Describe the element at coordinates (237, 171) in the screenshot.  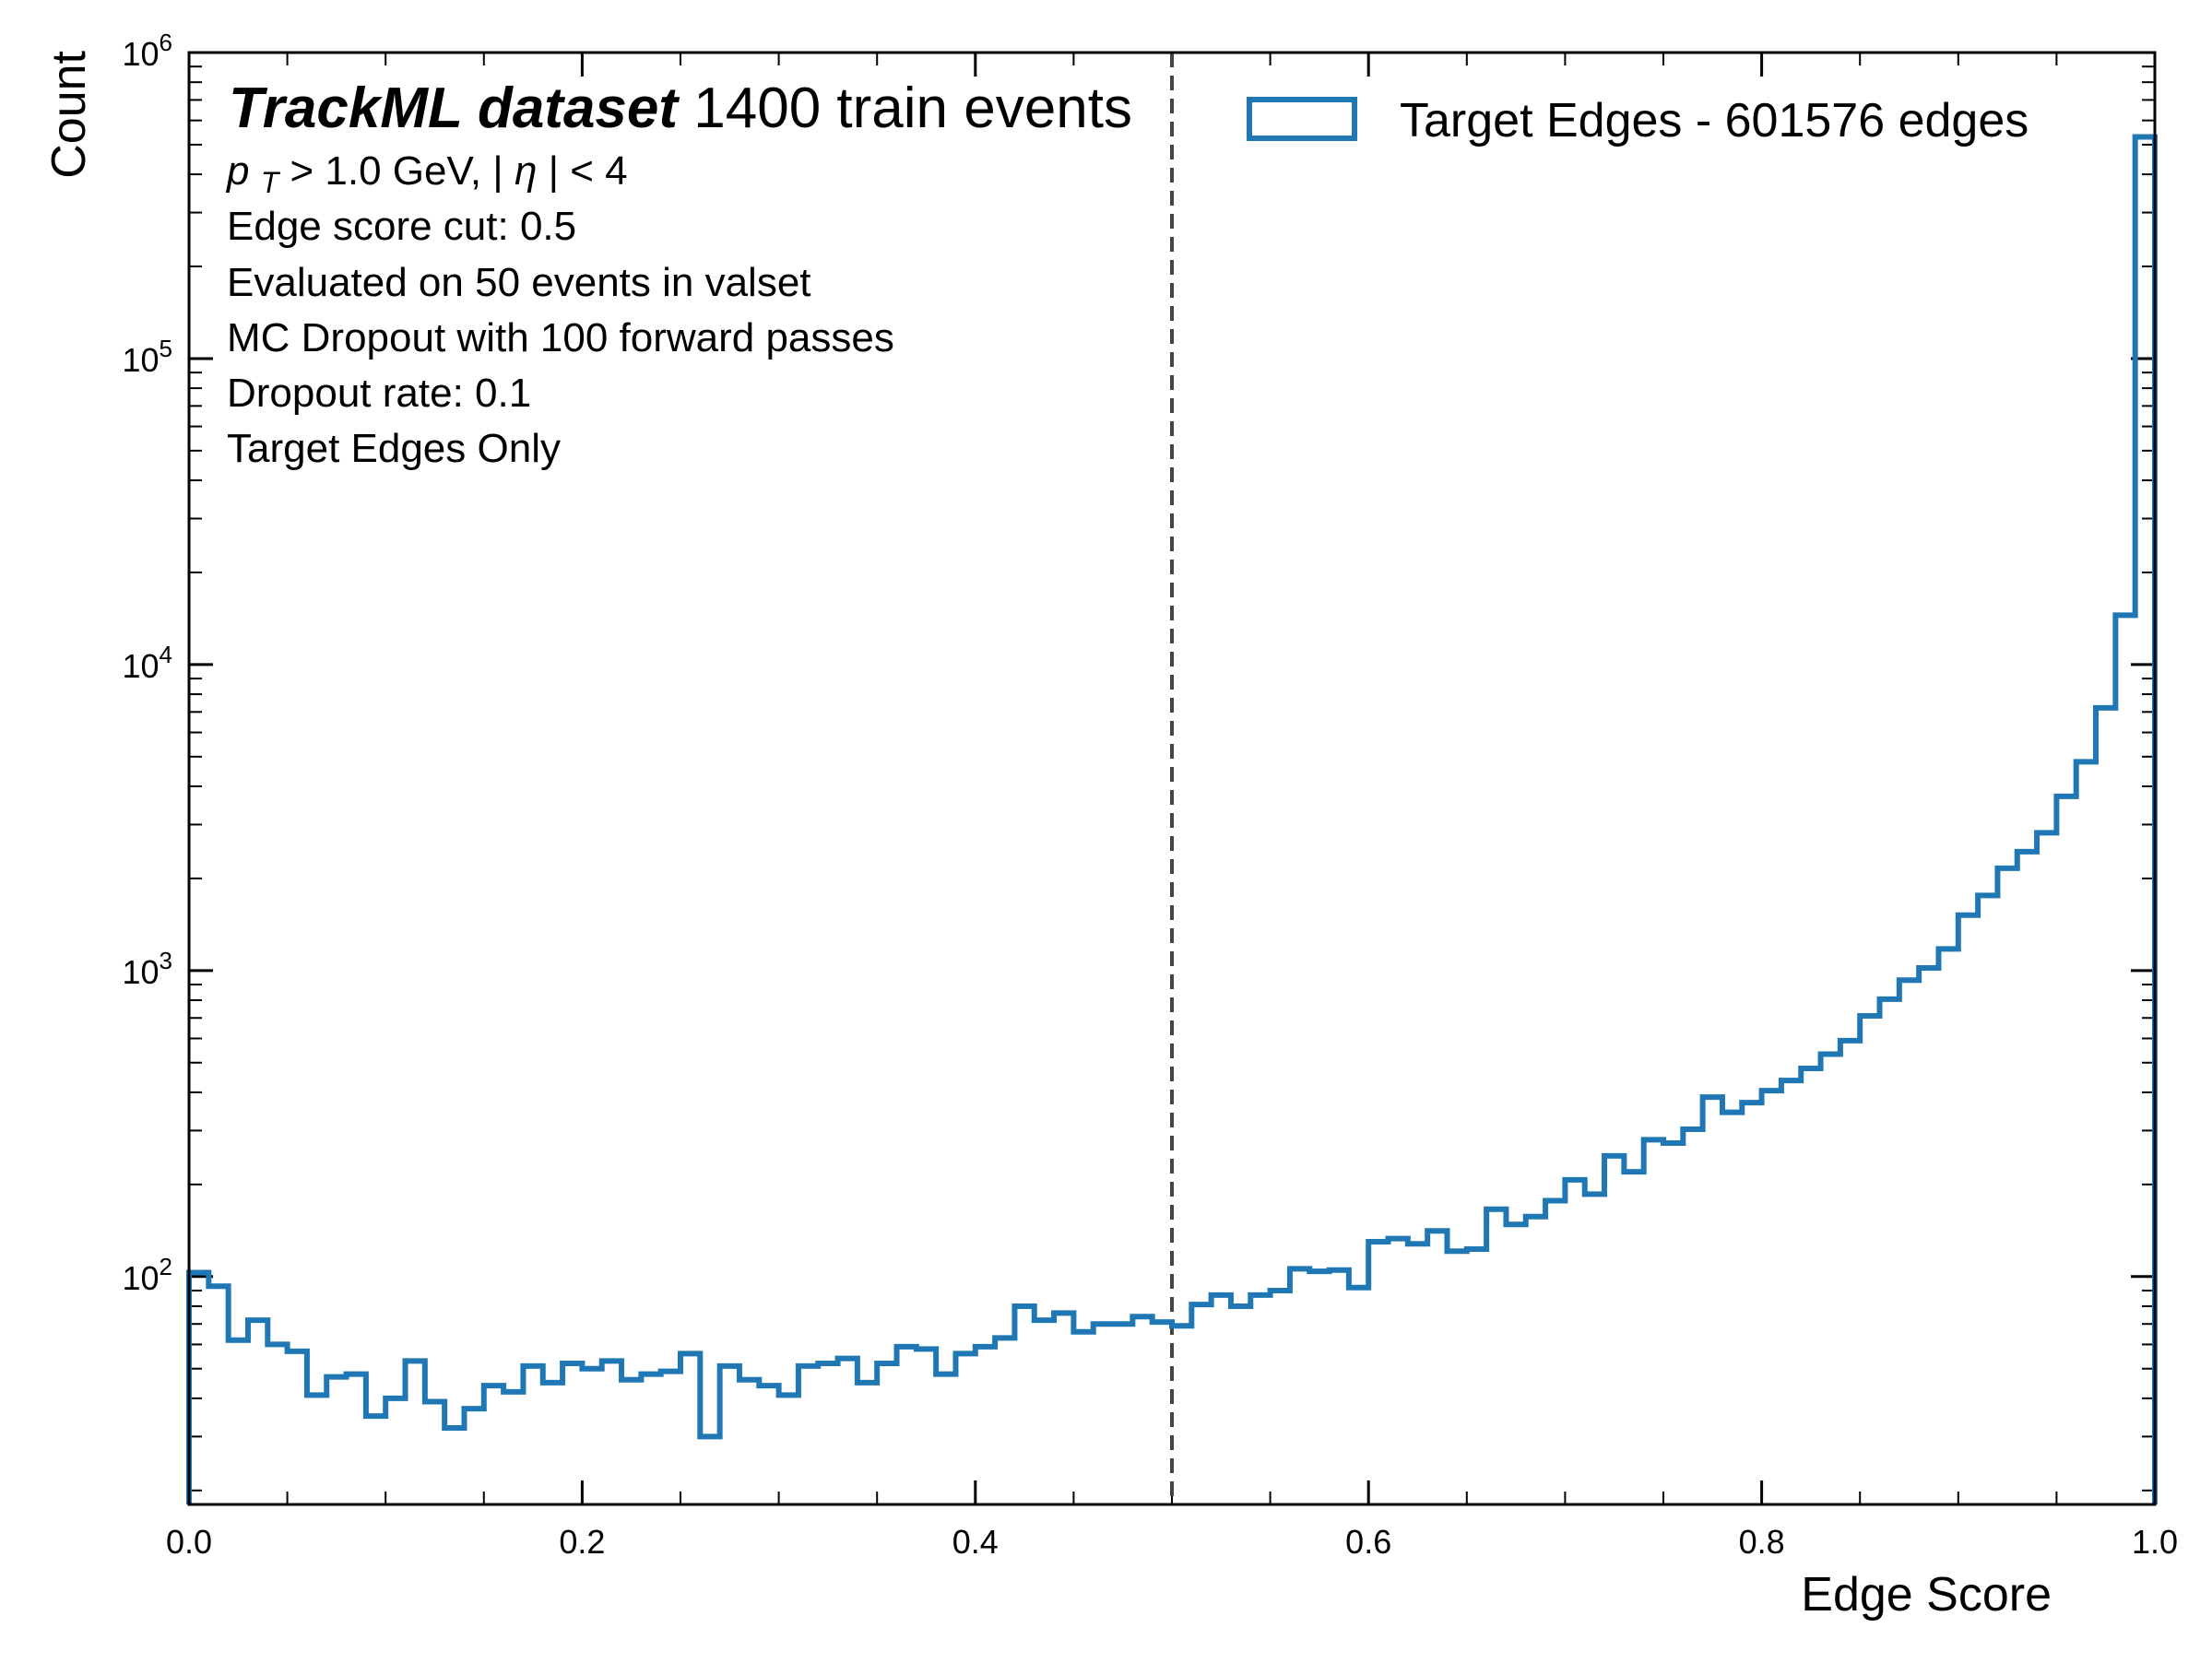
I see `pt-symbol: p` at that location.